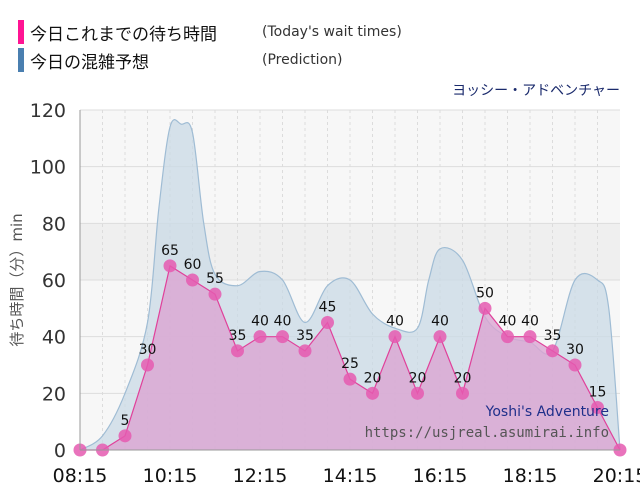 The image size is (640, 500). I want to click on watermark-url: https://usjreal.asumirai.info, so click(487, 433).